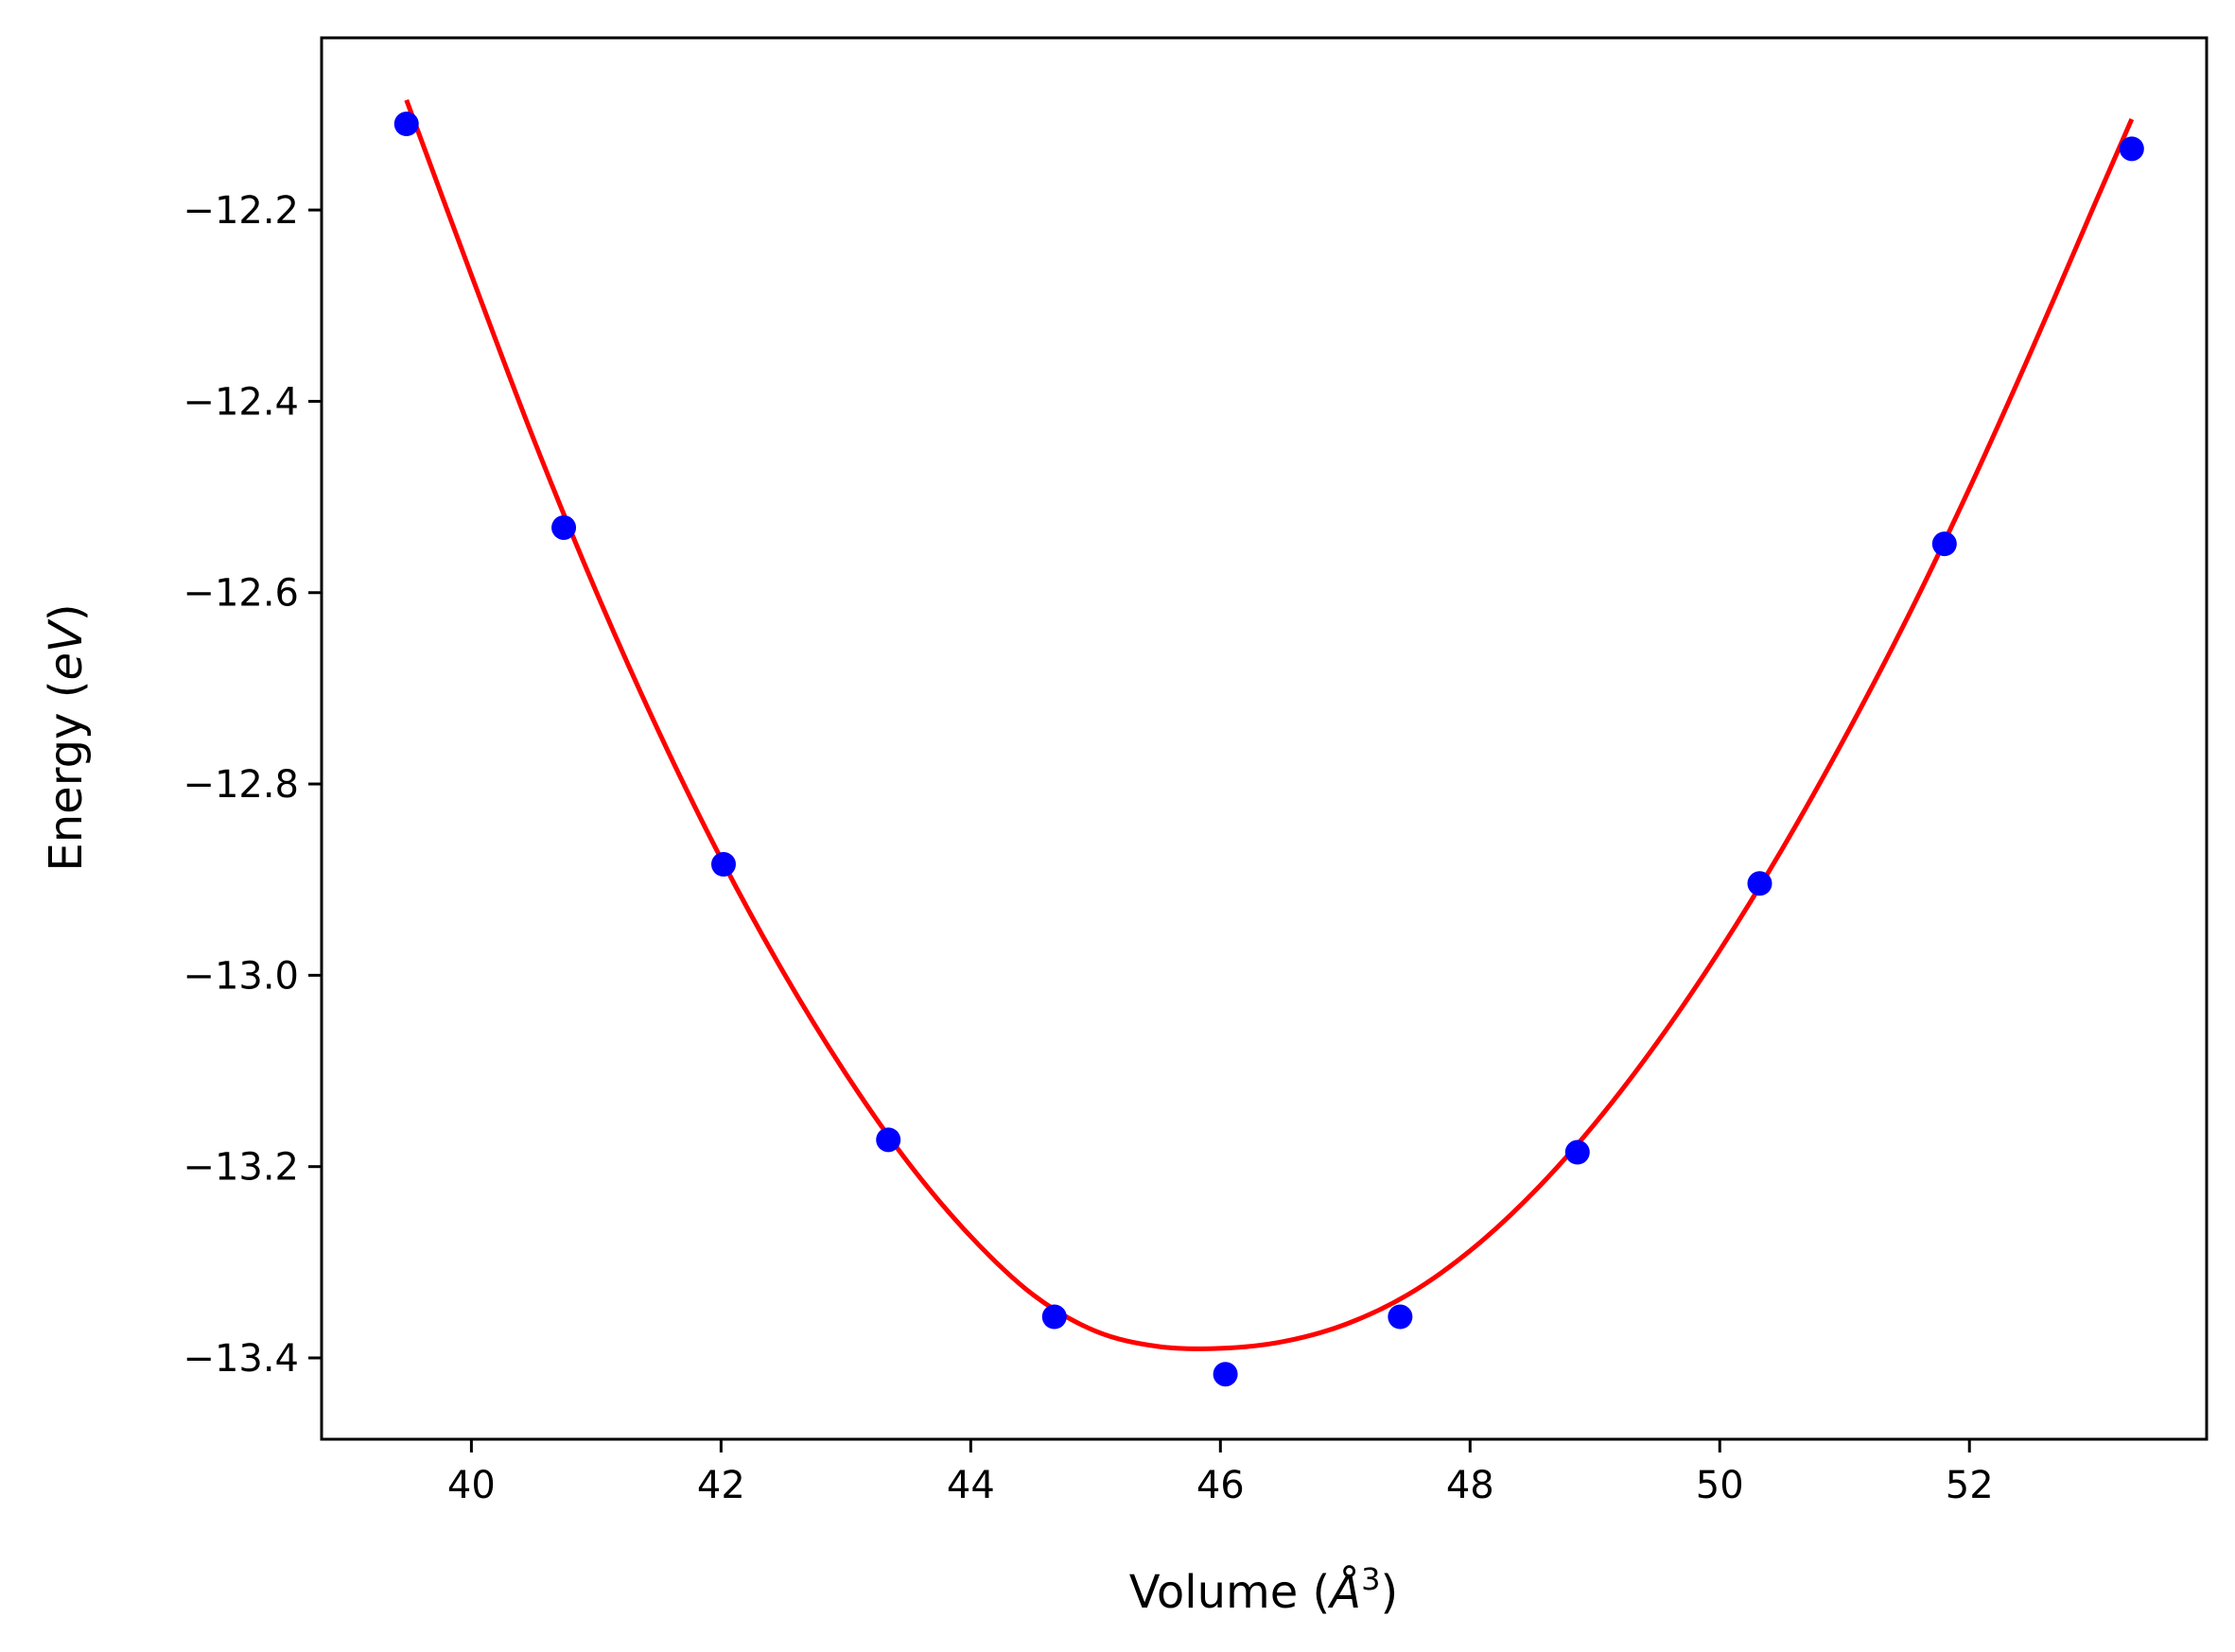 The width and height of the screenshot is (2235, 1652). Describe the element at coordinates (471, 1486) in the screenshot. I see `x-tick-label: 40` at that location.